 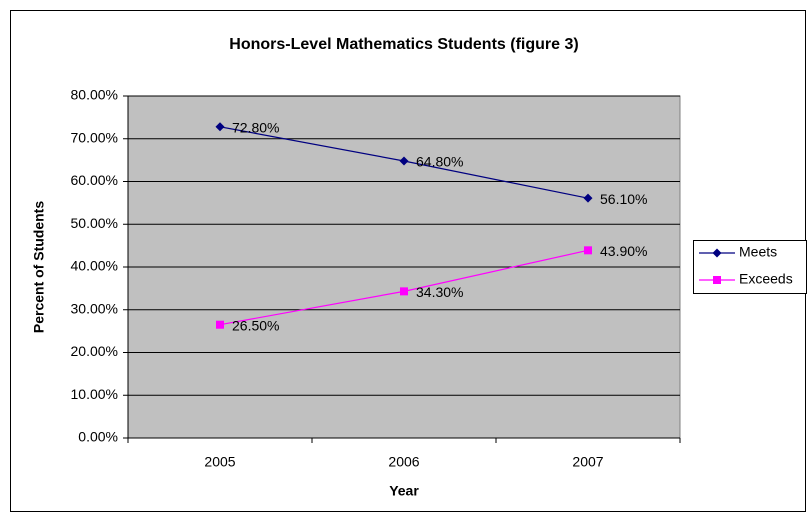 I want to click on y-tick-label: 70.00%, so click(x=94, y=137).